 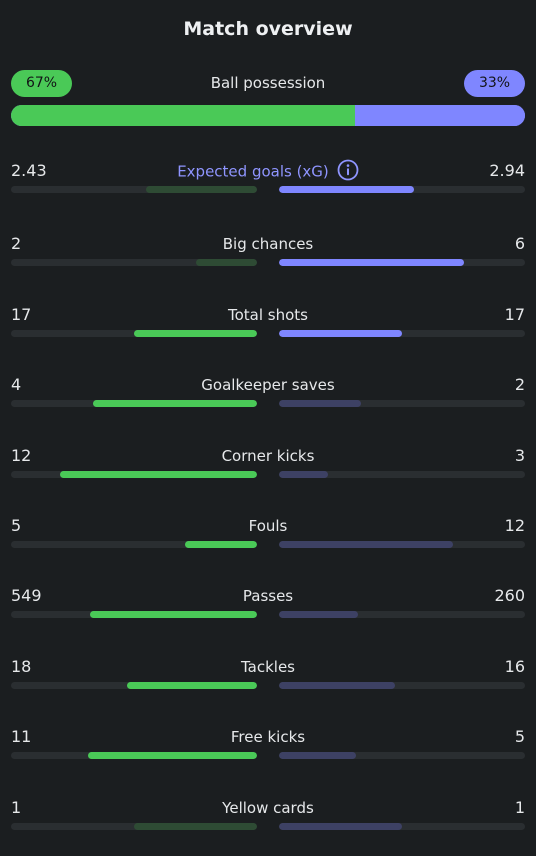 I want to click on page-title: Match overview, so click(x=268, y=29).